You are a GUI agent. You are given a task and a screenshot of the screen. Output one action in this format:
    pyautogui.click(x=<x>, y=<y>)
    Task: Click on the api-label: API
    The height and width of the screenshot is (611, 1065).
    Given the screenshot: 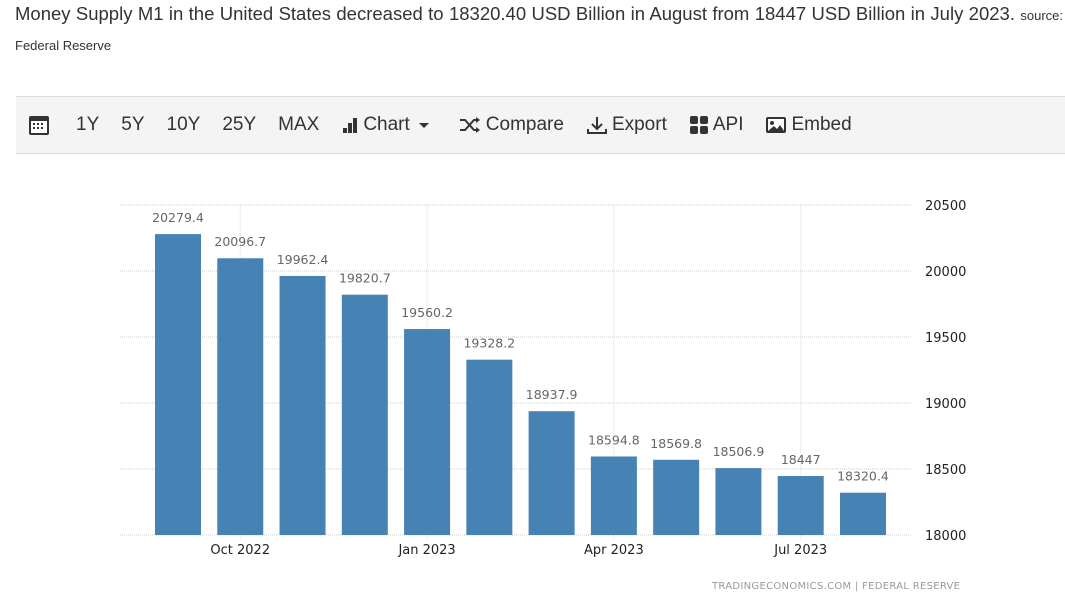 What is the action you would take?
    pyautogui.click(x=728, y=124)
    